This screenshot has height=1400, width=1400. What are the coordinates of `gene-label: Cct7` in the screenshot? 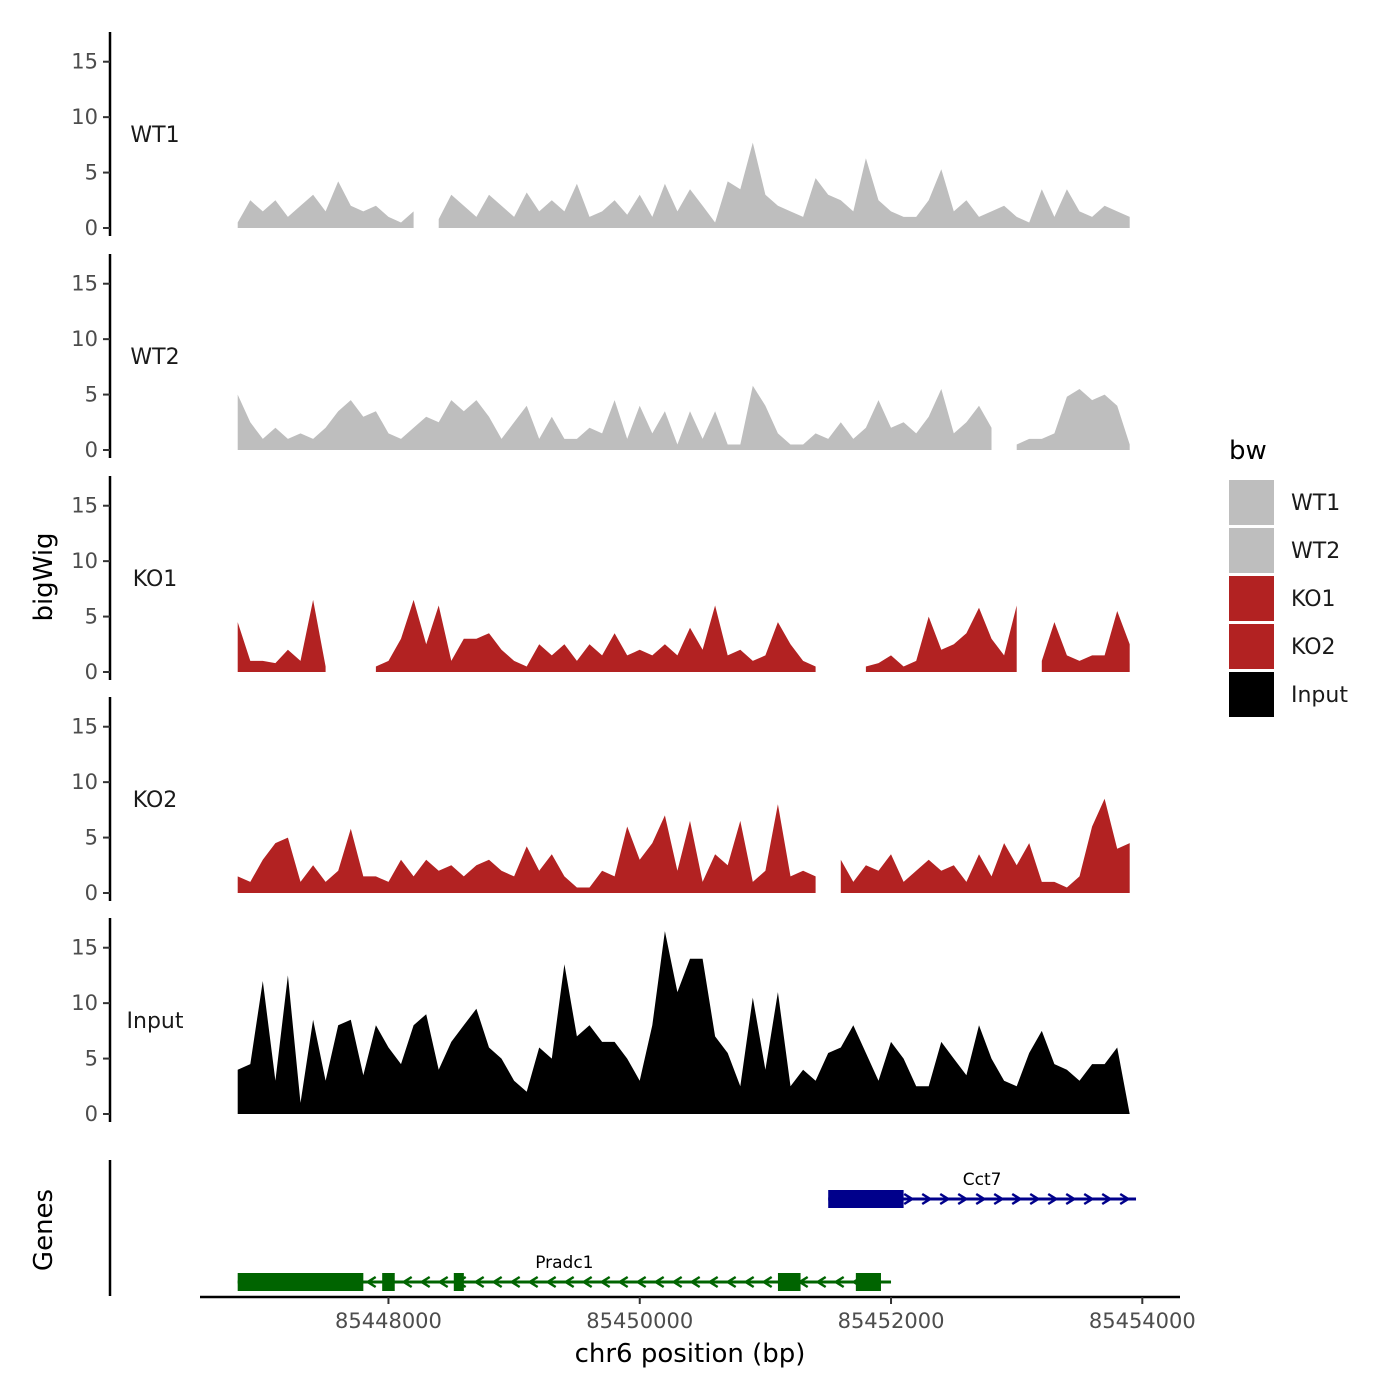 It's located at (982, 1180).